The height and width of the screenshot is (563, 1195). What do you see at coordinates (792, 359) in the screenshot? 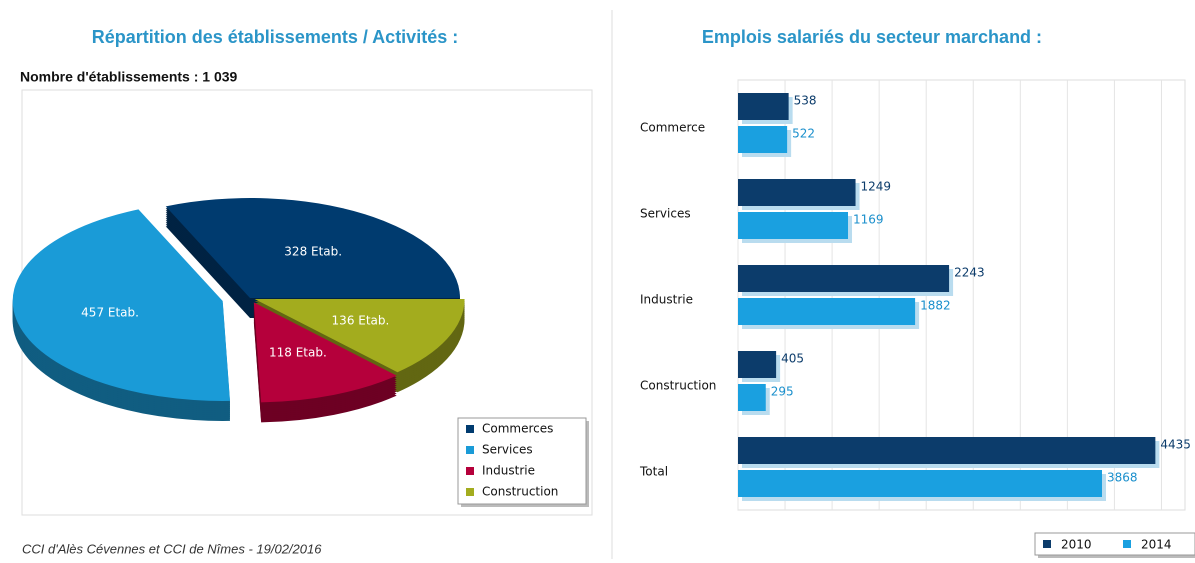
I see `bar-value-label: 405` at bounding box center [792, 359].